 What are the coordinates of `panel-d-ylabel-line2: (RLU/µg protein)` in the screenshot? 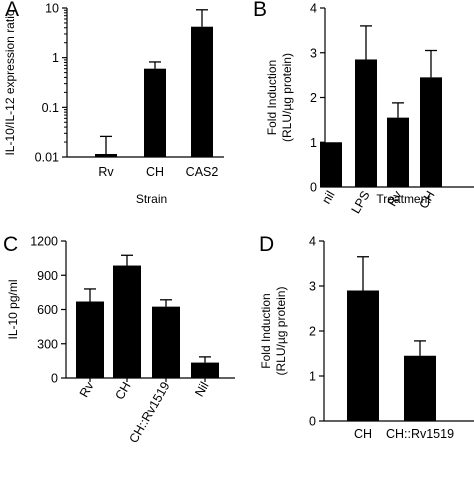 It's located at (281, 331).